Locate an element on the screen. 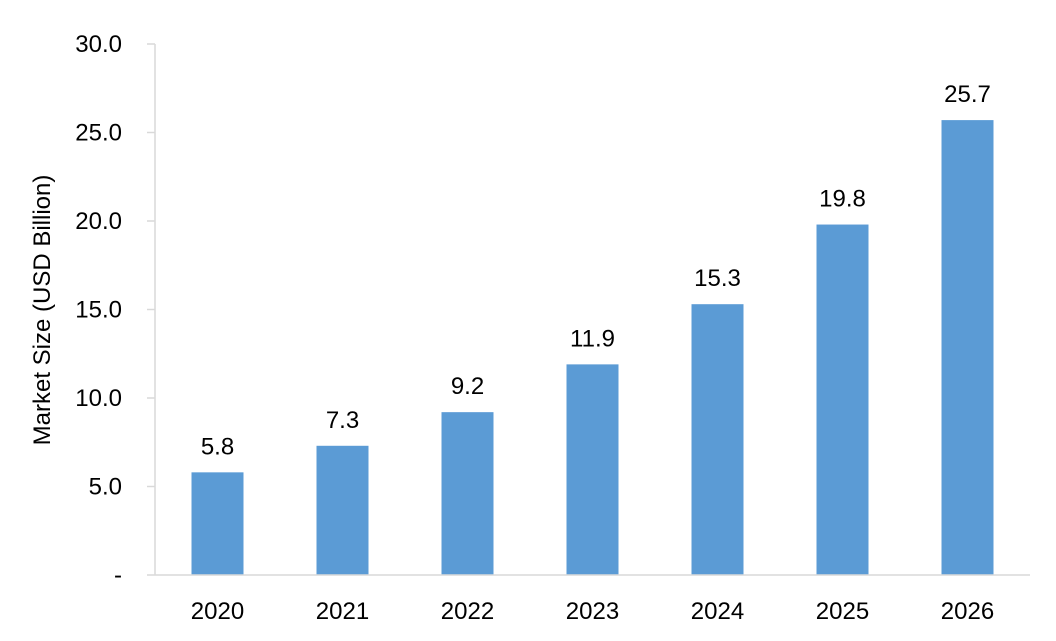  data-label-2022: 9.2 is located at coordinates (467, 386).